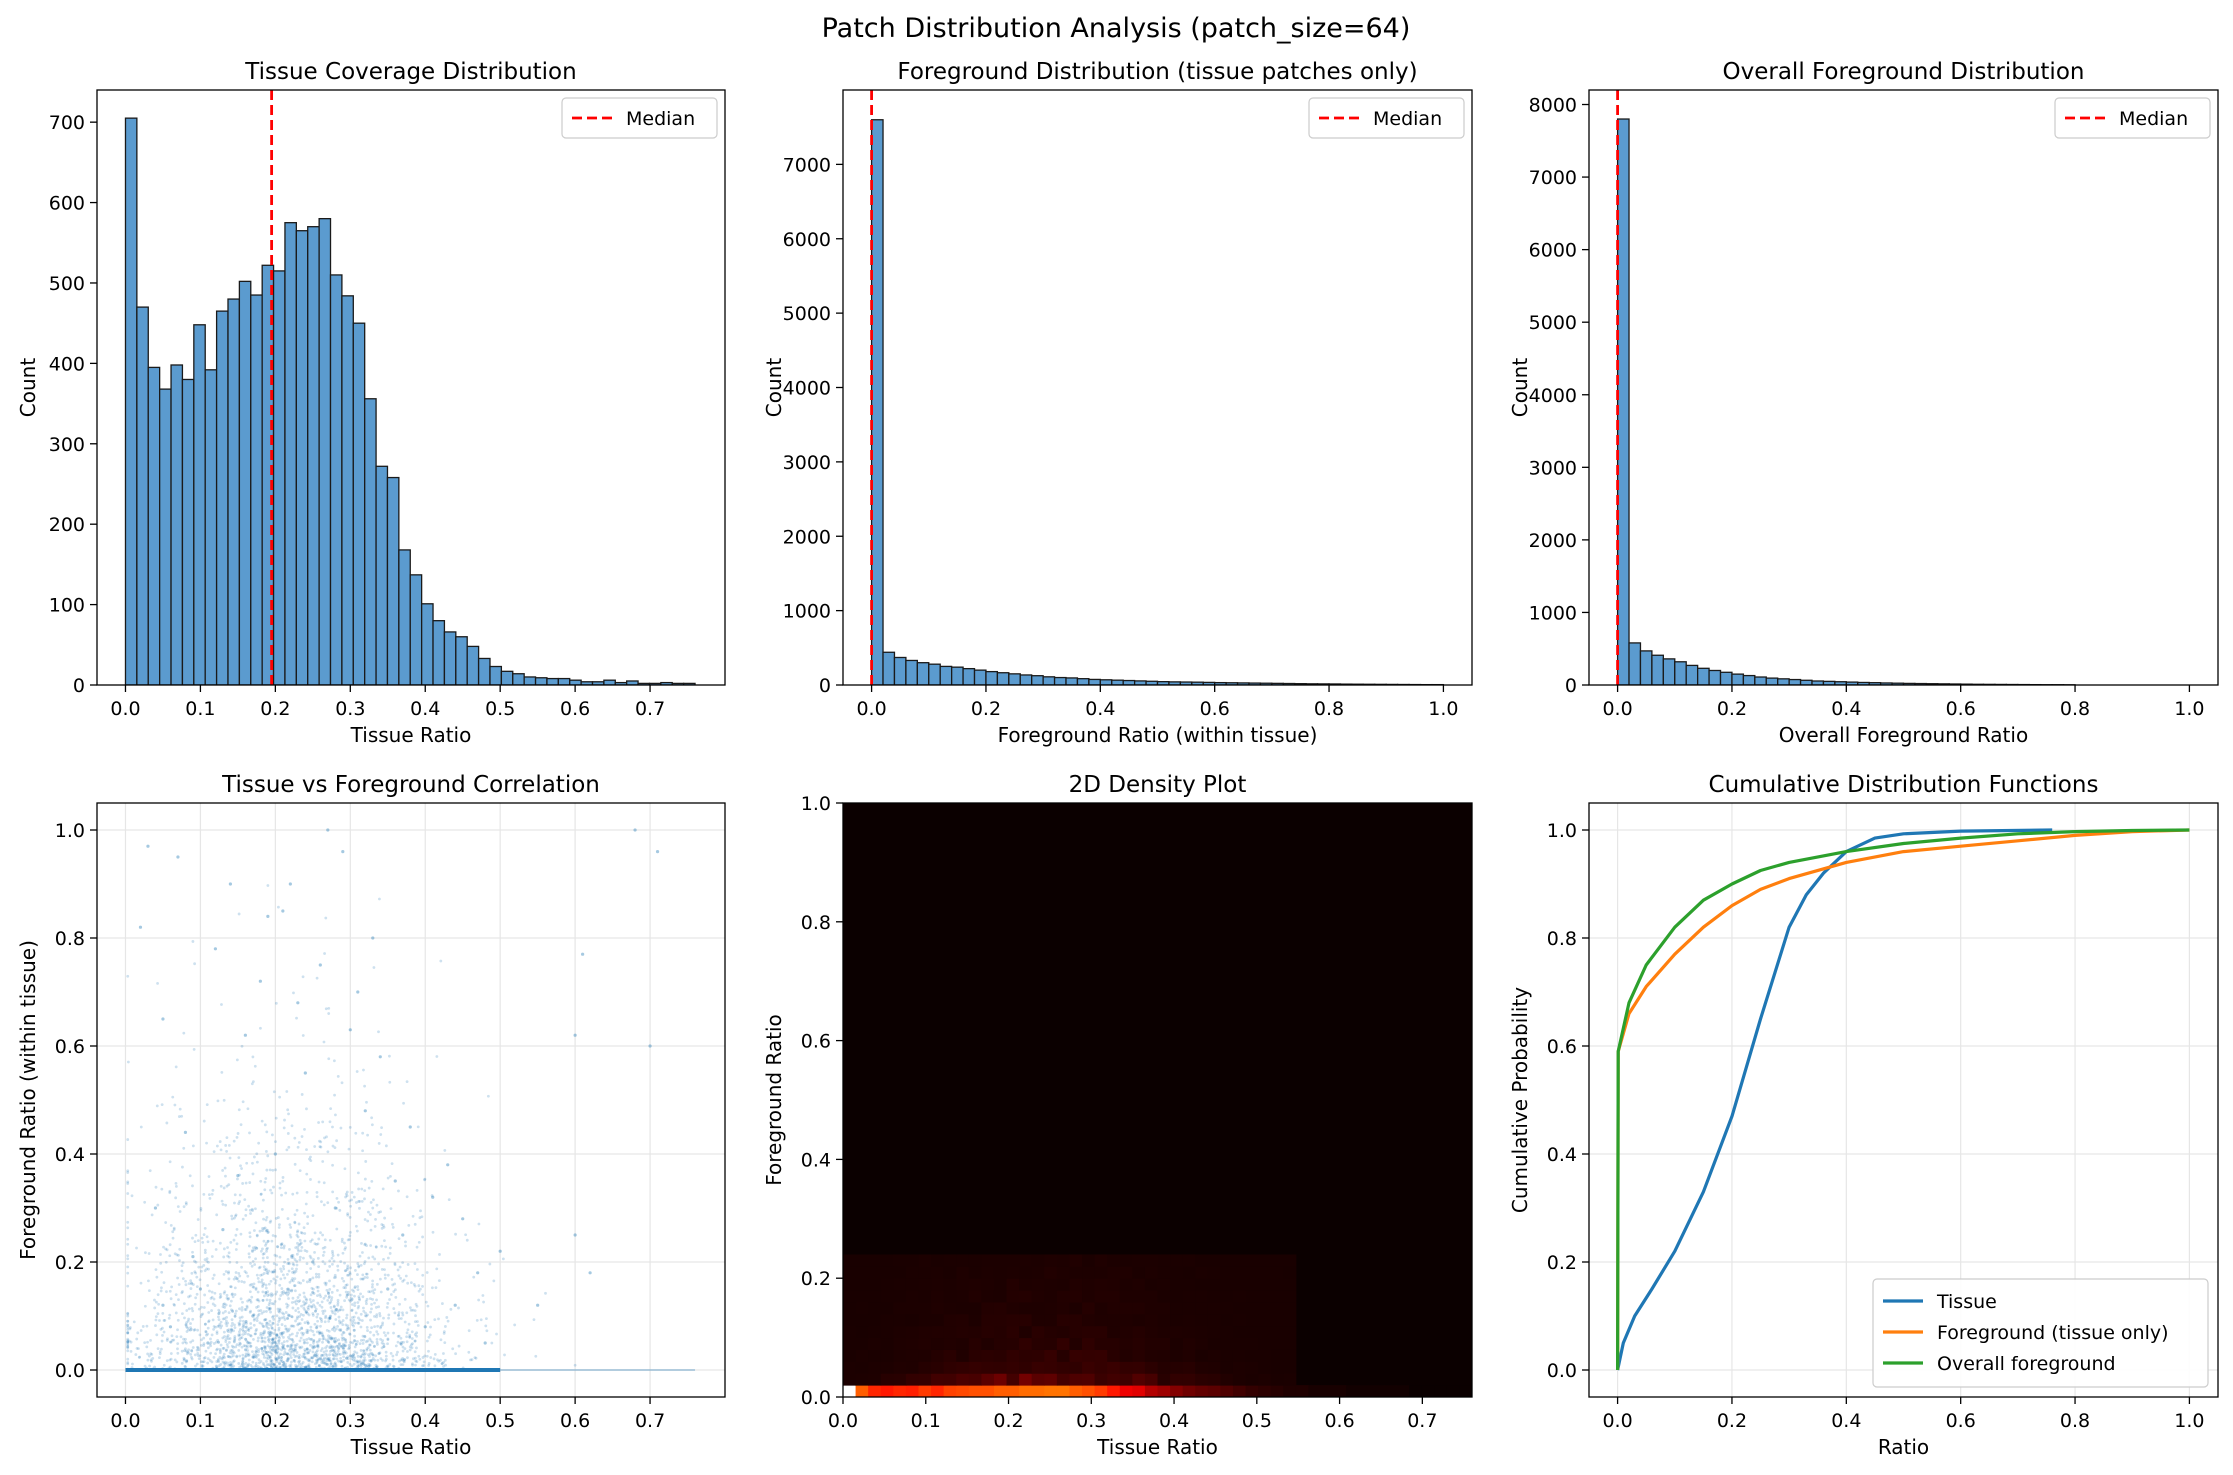 The width and height of the screenshot is (2233, 1475). What do you see at coordinates (1329, 709) in the screenshot?
I see `x-tick-label: 0.8` at bounding box center [1329, 709].